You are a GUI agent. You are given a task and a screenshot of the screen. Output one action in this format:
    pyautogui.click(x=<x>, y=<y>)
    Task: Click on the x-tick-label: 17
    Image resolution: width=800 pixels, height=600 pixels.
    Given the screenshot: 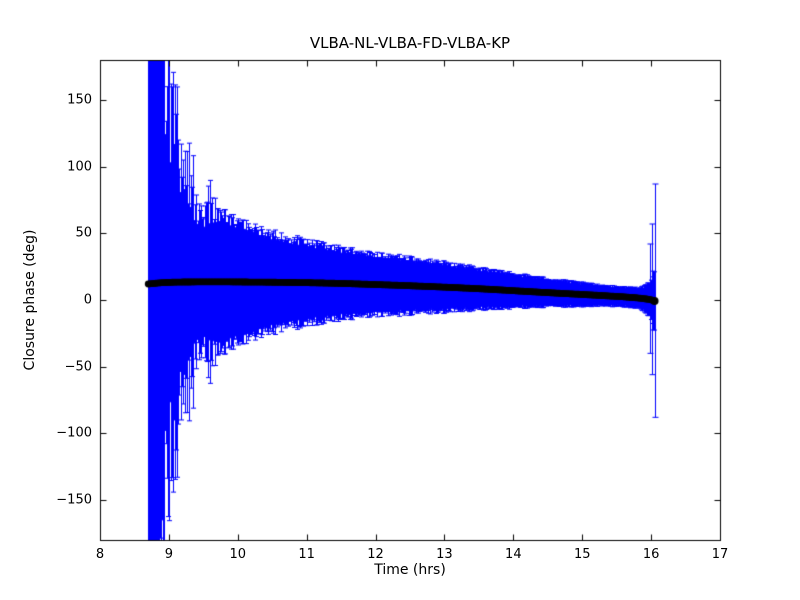 What is the action you would take?
    pyautogui.click(x=720, y=554)
    